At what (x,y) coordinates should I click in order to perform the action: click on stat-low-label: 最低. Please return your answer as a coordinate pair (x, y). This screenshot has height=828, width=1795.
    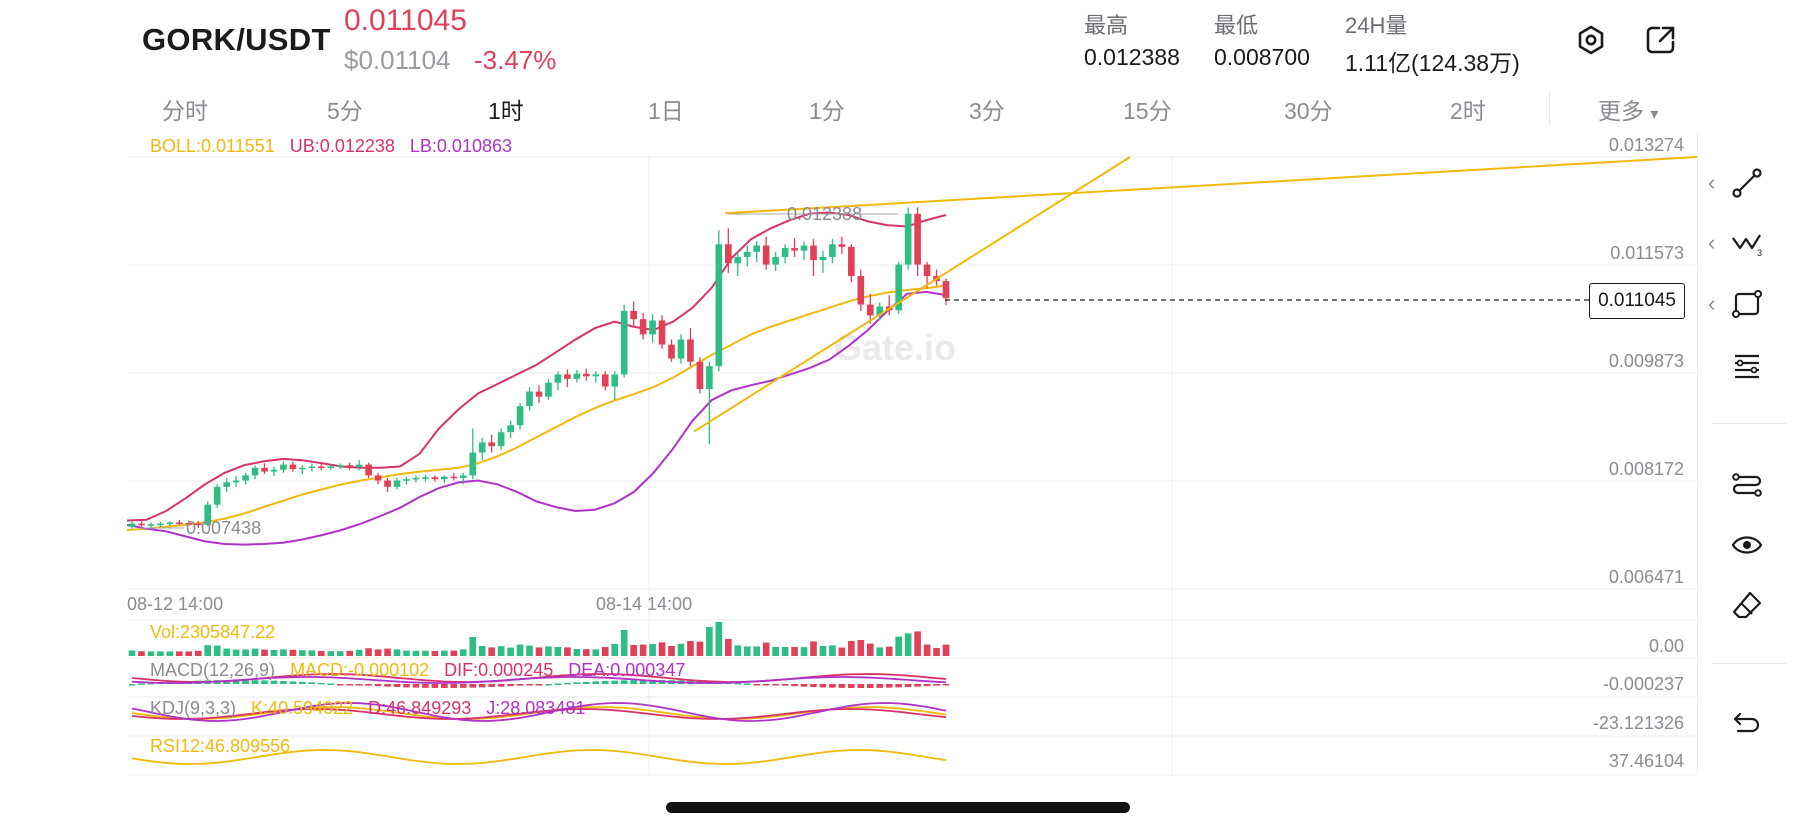
    Looking at the image, I should click on (1236, 25).